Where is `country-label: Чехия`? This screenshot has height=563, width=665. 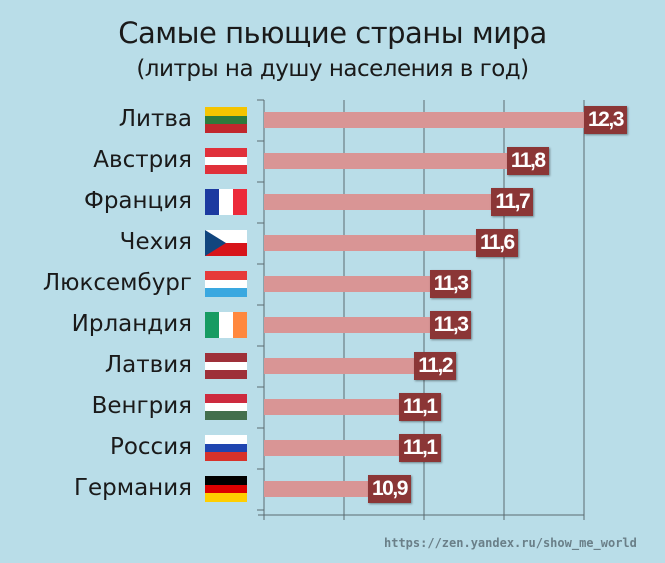 country-label: Чехия is located at coordinates (155, 242).